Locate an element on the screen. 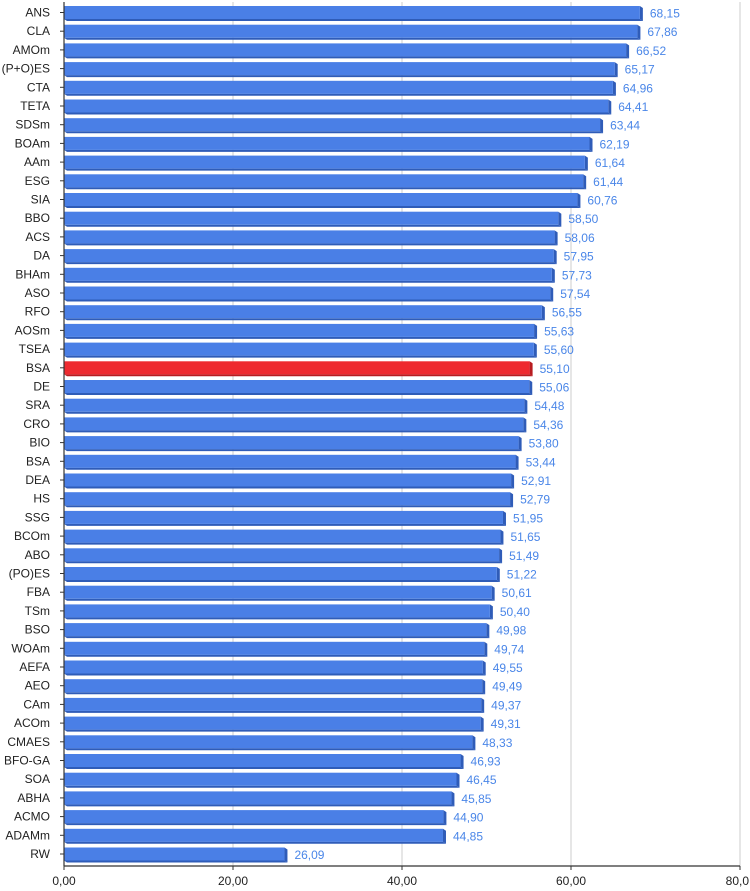 This screenshot has height=891, width=750. category-label: BFO-GA is located at coordinates (27, 761).